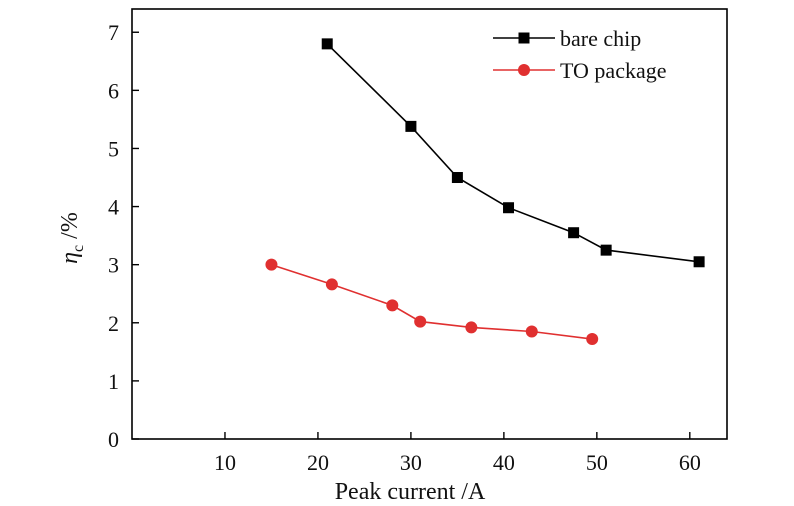 This screenshot has width=794, height=506. Describe the element at coordinates (225, 462) in the screenshot. I see `x-tick-label: 10` at that location.